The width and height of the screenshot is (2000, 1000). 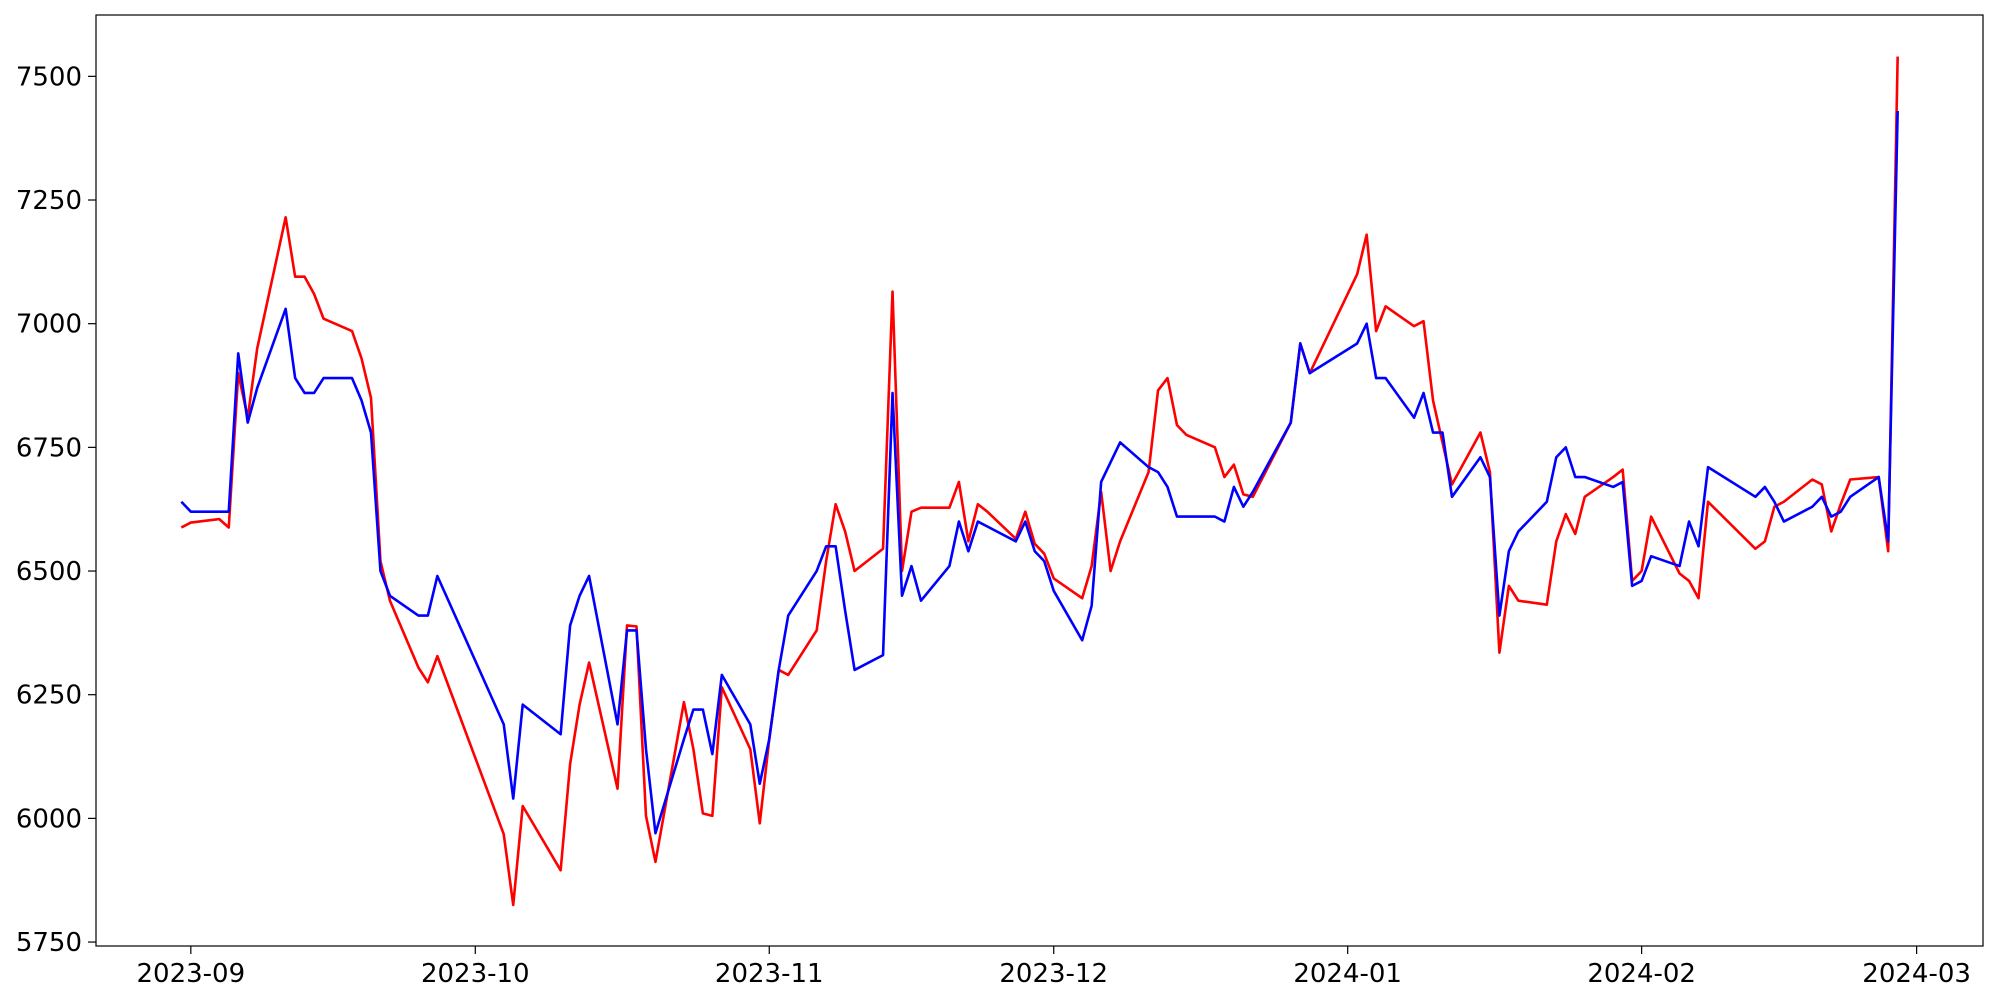 I want to click on x-tick-label: 2024-01, so click(x=1347, y=974).